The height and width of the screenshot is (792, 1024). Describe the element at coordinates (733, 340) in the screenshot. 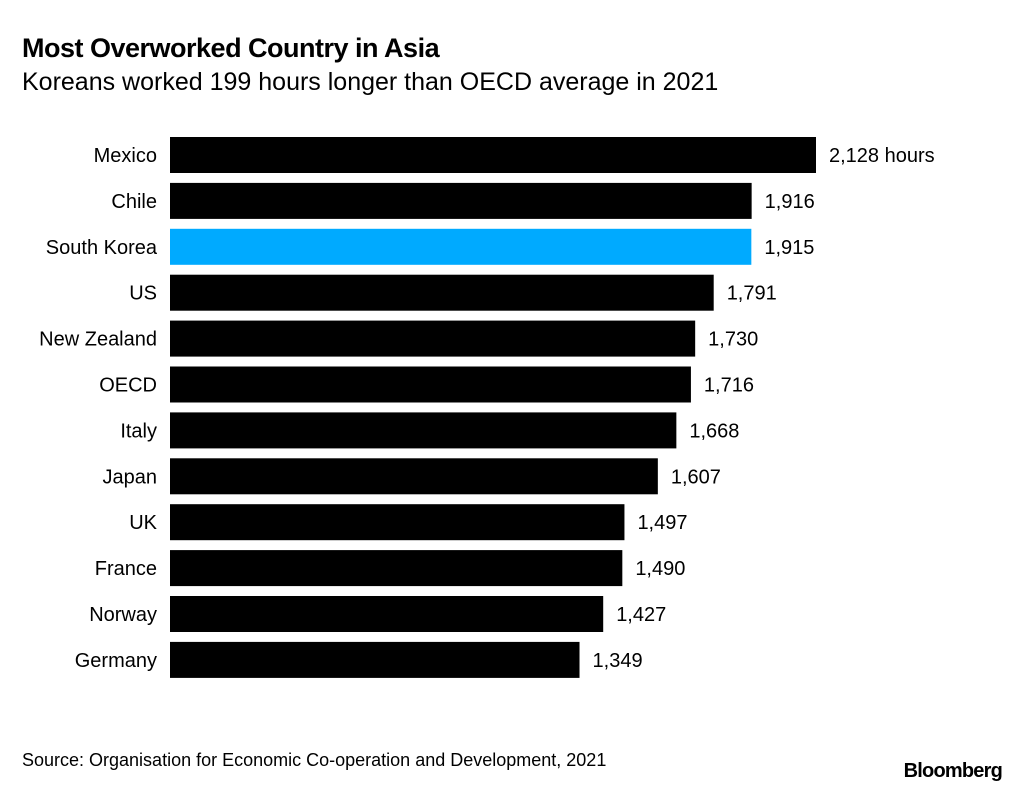

I see `value-label: 1,730` at that location.